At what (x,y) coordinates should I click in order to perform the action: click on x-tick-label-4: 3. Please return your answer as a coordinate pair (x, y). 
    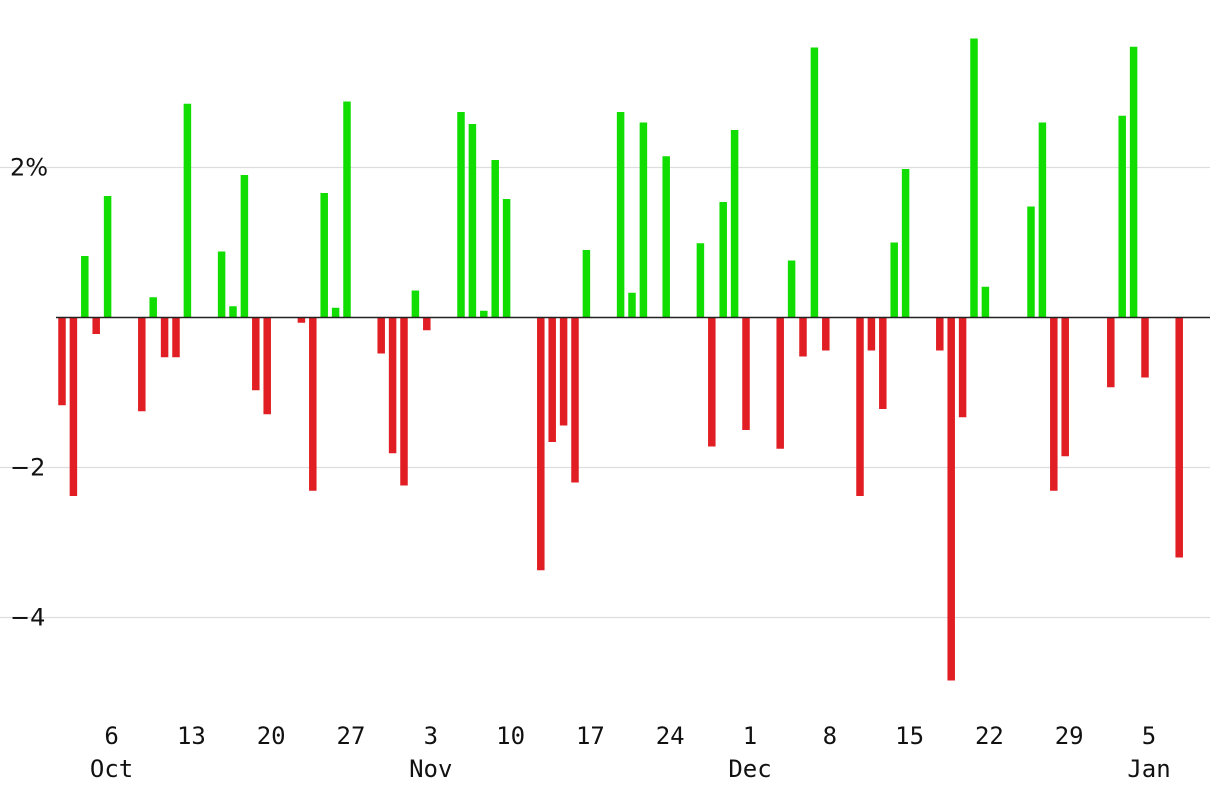
    Looking at the image, I should click on (431, 736).